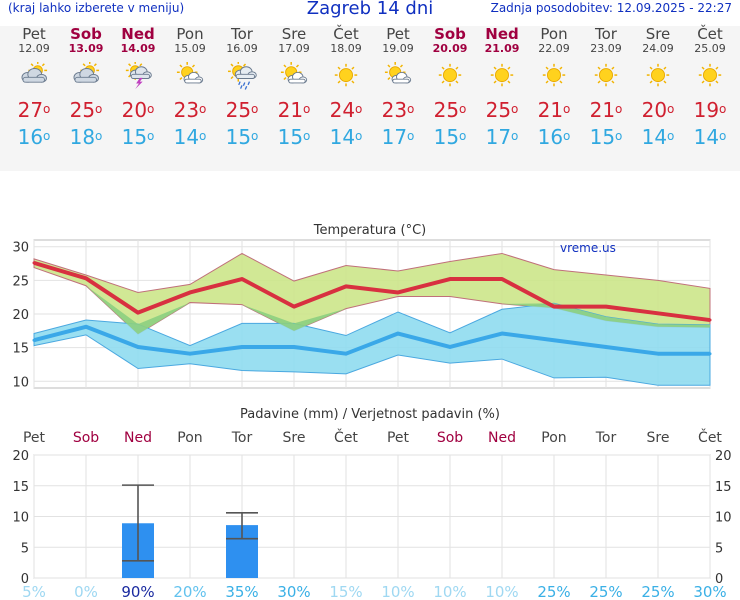 The width and height of the screenshot is (740, 600). Describe the element at coordinates (242, 526) in the screenshot. I see `precip-error-bar` at that location.